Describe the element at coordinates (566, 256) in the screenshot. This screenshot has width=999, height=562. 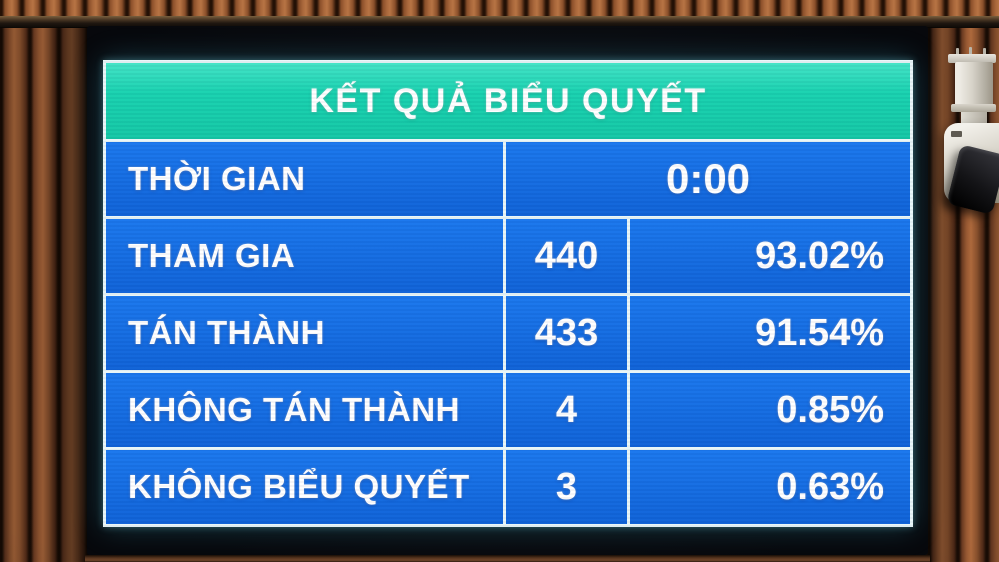
I see `row-count-participated: 440` at that location.